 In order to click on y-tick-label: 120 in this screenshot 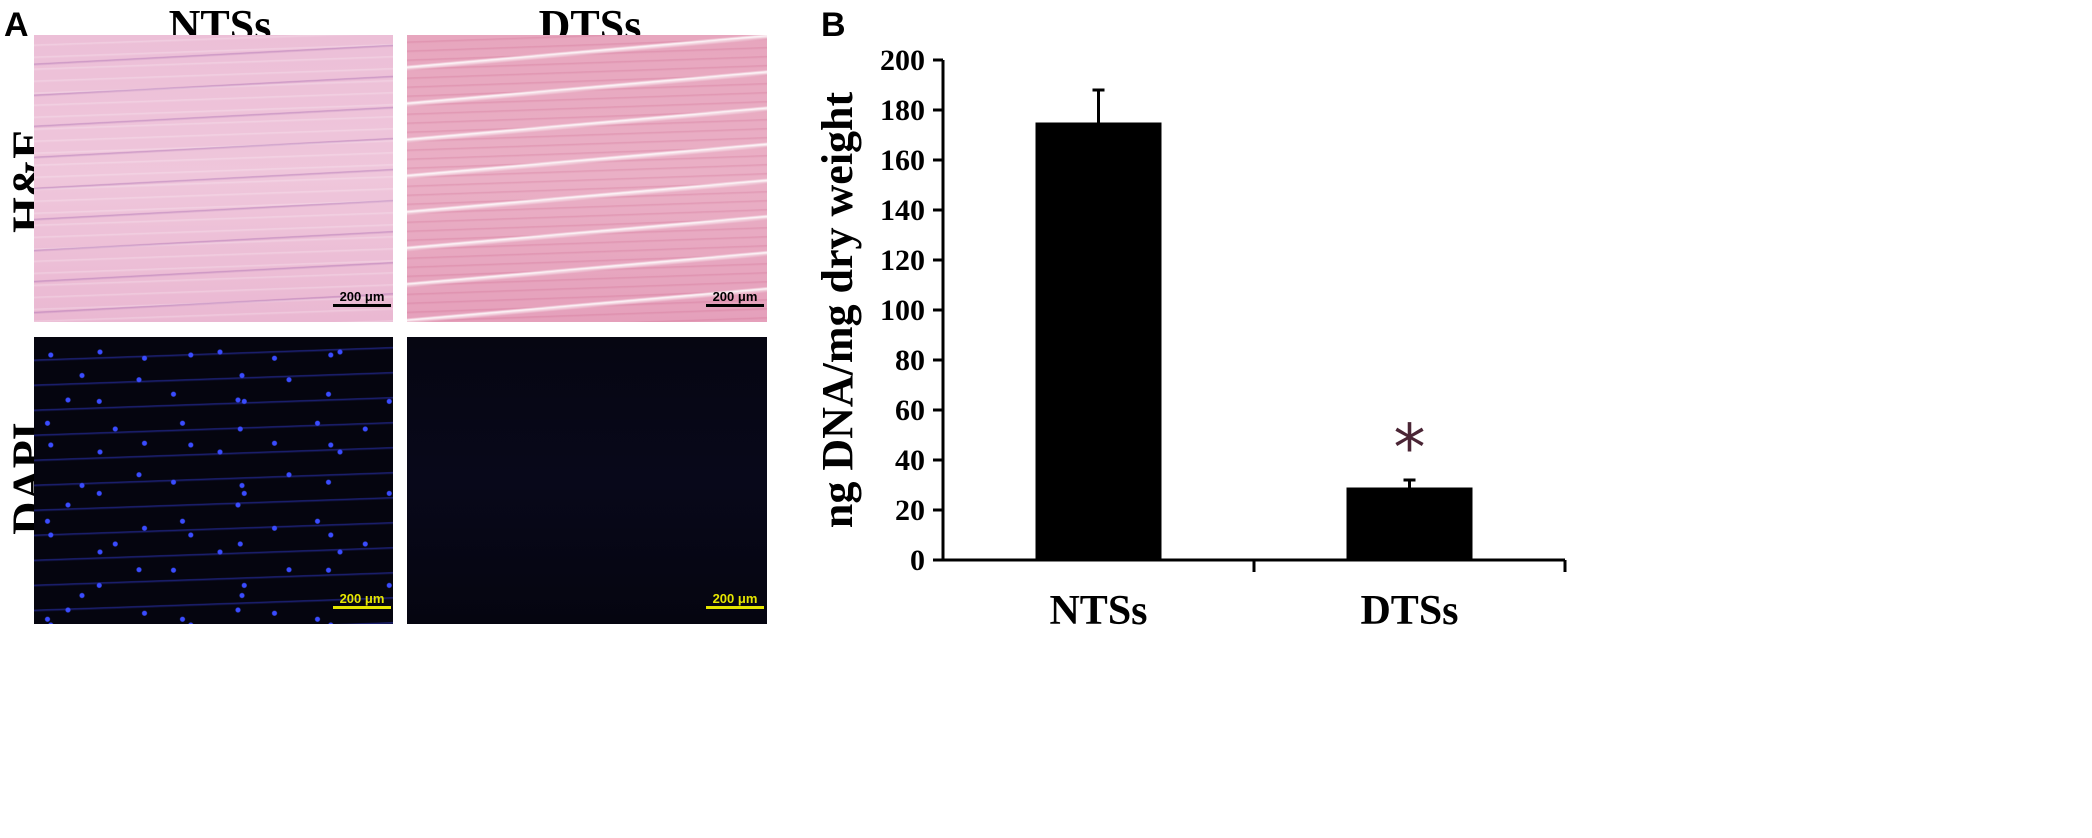, I will do `click(902, 260)`.